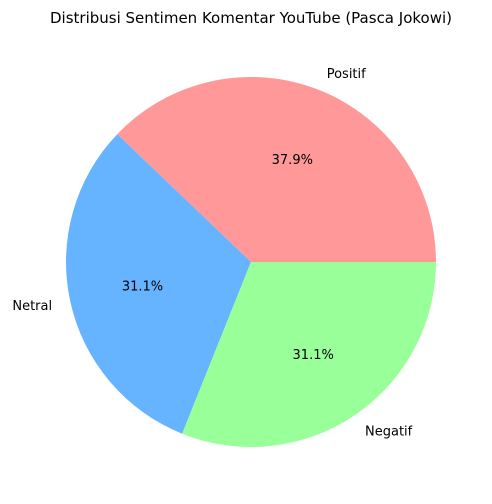 Image resolution: width=492 pixels, height=504 pixels. What do you see at coordinates (389, 432) in the screenshot?
I see `slice-label-negatif: Negatif` at bounding box center [389, 432].